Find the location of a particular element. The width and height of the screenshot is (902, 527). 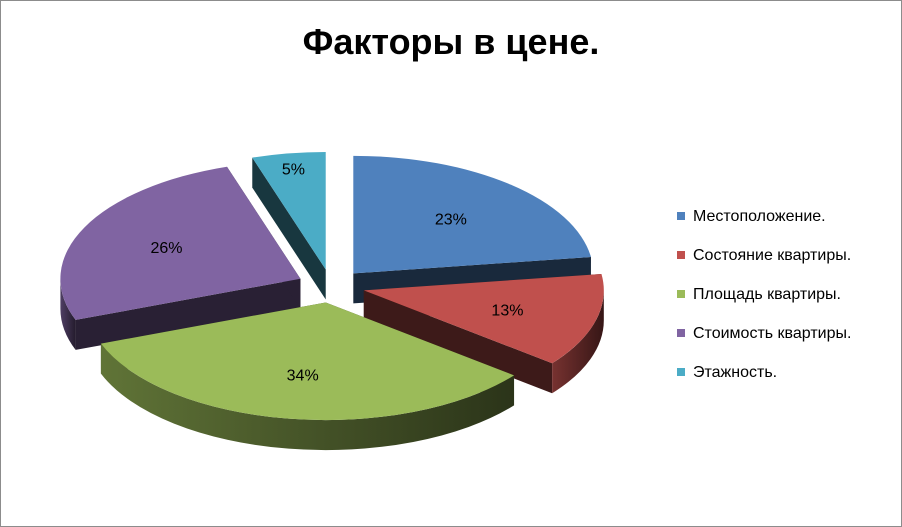

data-label-1: 23% is located at coordinates (451, 219).